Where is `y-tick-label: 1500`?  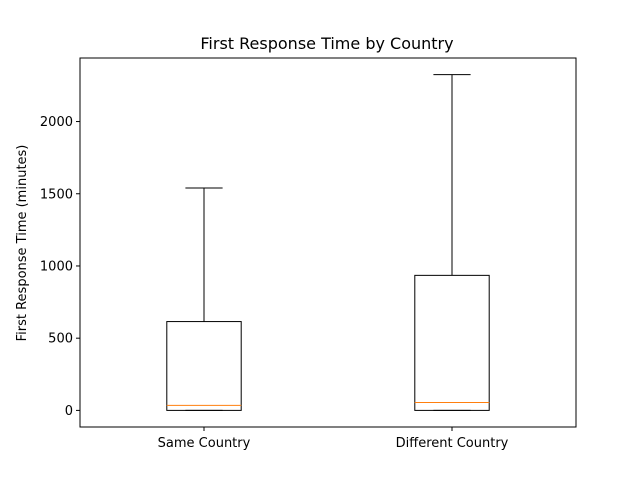 y-tick-label: 1500 is located at coordinates (56, 194).